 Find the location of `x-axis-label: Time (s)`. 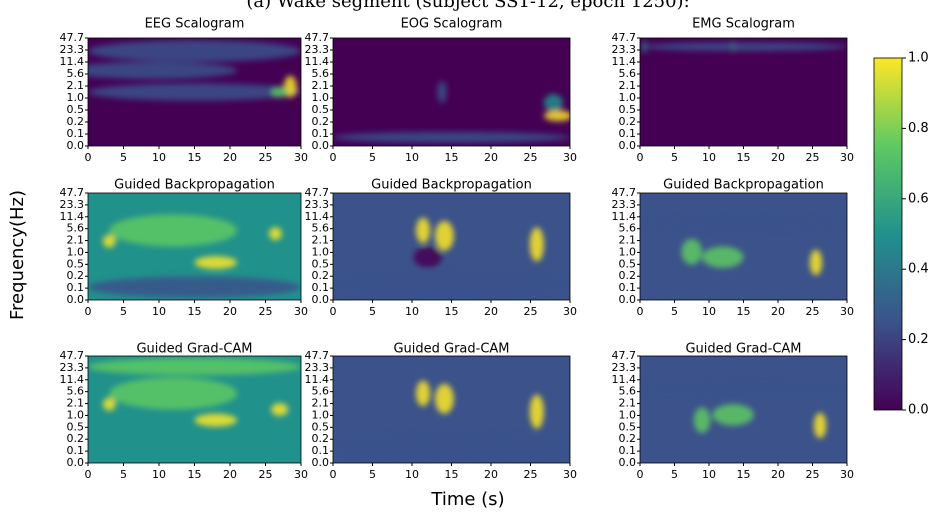

x-axis-label: Time (s) is located at coordinates (467, 499).